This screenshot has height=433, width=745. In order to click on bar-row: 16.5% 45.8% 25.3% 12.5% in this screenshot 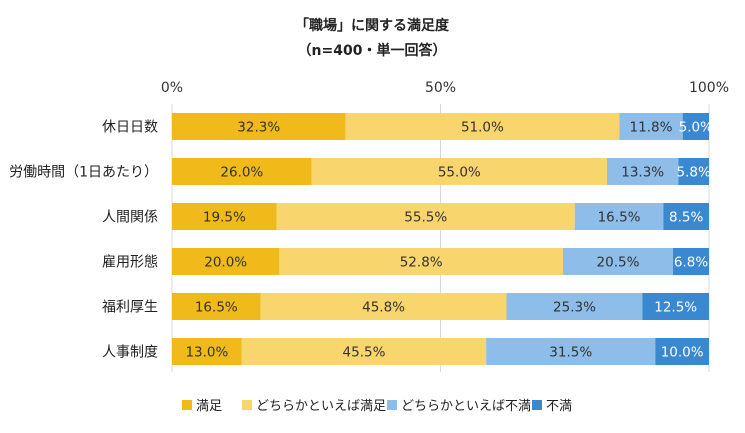, I will do `click(440, 306)`.